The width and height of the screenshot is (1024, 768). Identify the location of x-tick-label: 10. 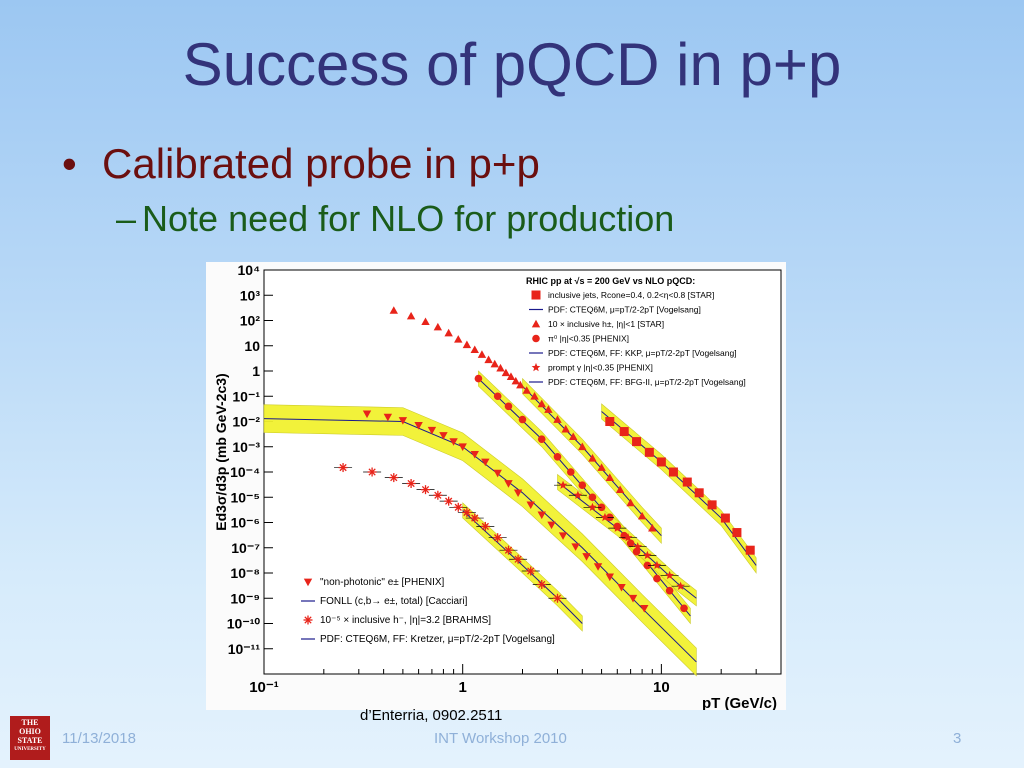
(661, 687).